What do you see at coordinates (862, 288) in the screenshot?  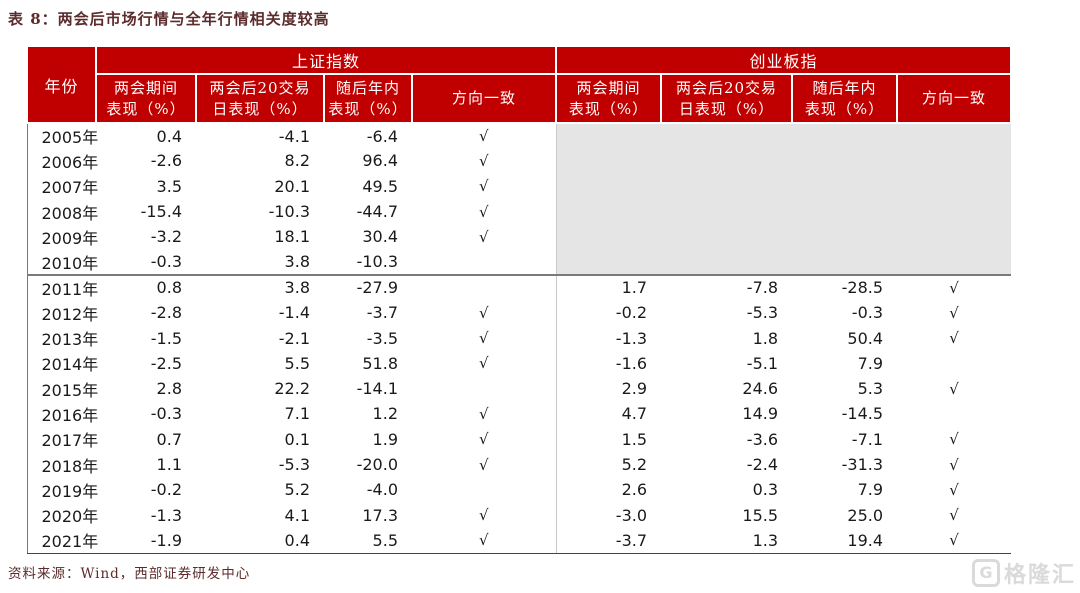 I see `cy-value-cell-2: -28.5` at bounding box center [862, 288].